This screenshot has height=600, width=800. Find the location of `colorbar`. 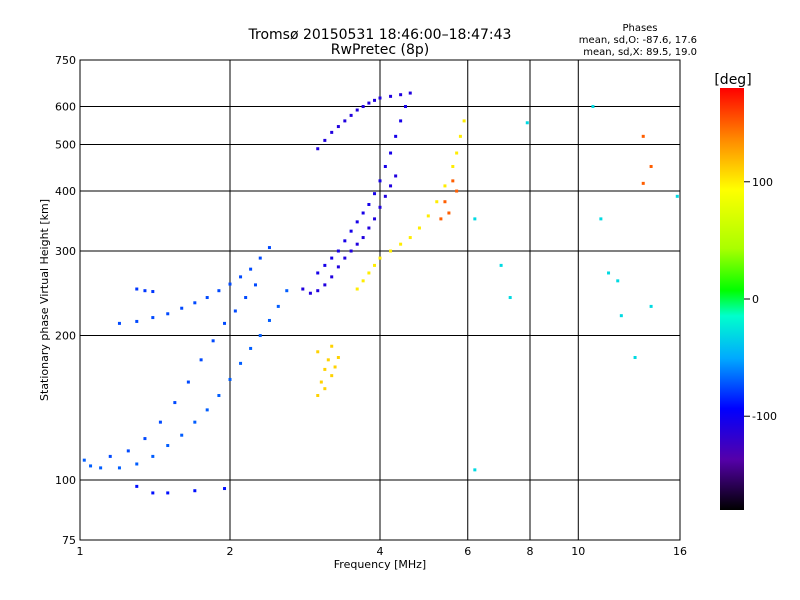

colorbar is located at coordinates (732, 299).